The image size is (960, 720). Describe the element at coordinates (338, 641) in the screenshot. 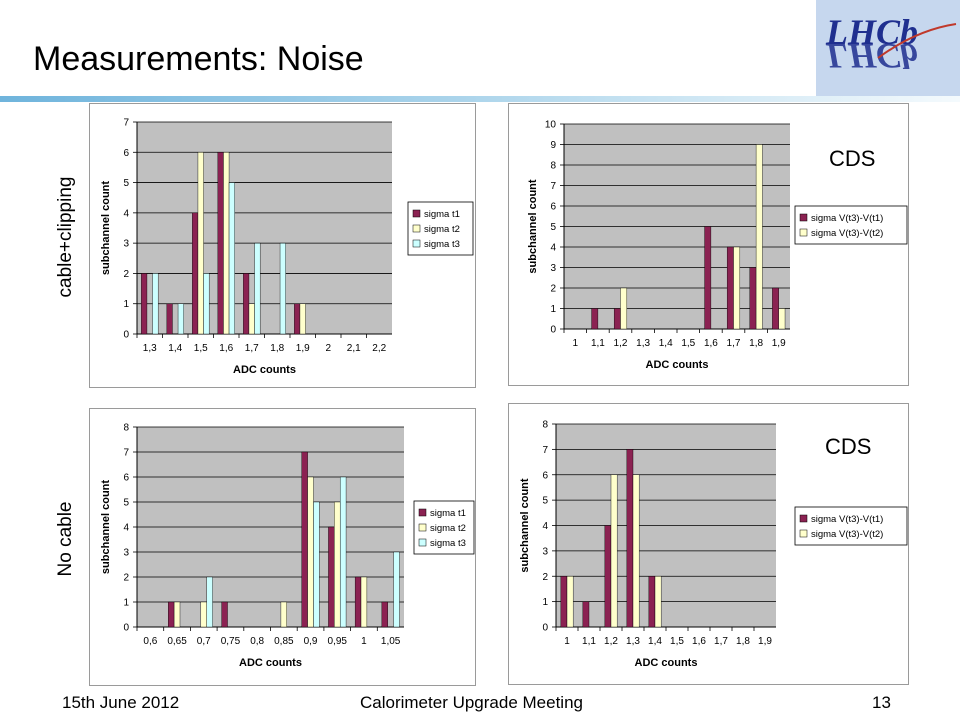

I see `x-tick-label: 0,95` at that location.